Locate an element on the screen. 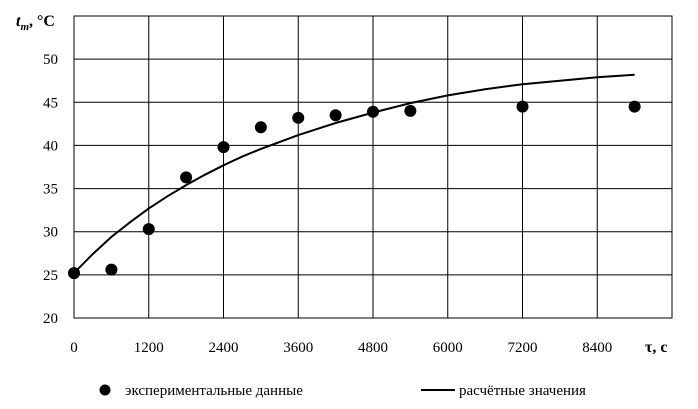 The height and width of the screenshot is (409, 698). y-tick-label: 35 is located at coordinates (50, 190).